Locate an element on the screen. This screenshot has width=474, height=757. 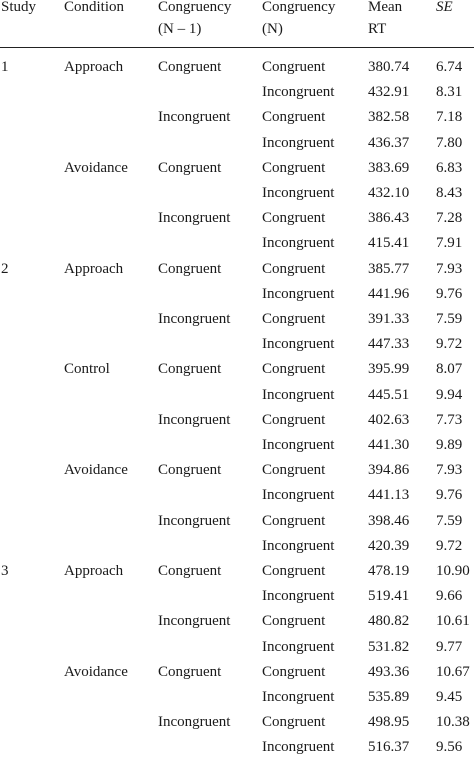
row-mean-rt-cell: 391.33 is located at coordinates (389, 319).